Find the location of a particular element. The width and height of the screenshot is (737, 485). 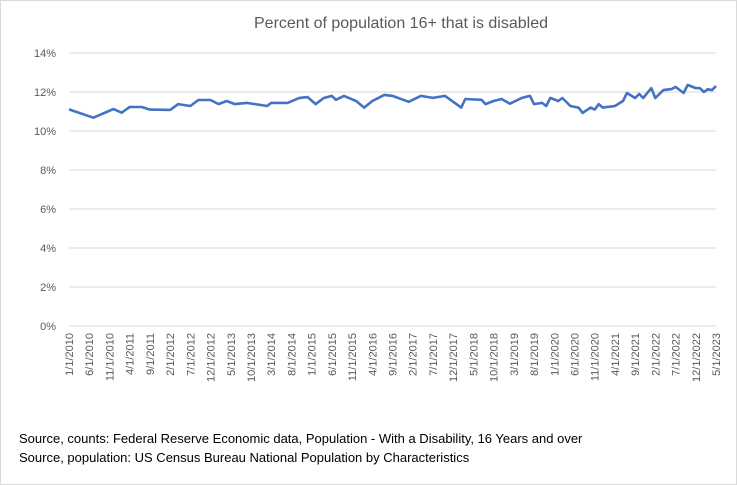

x-tick-label: 12/1/2022 is located at coordinates (697, 357).